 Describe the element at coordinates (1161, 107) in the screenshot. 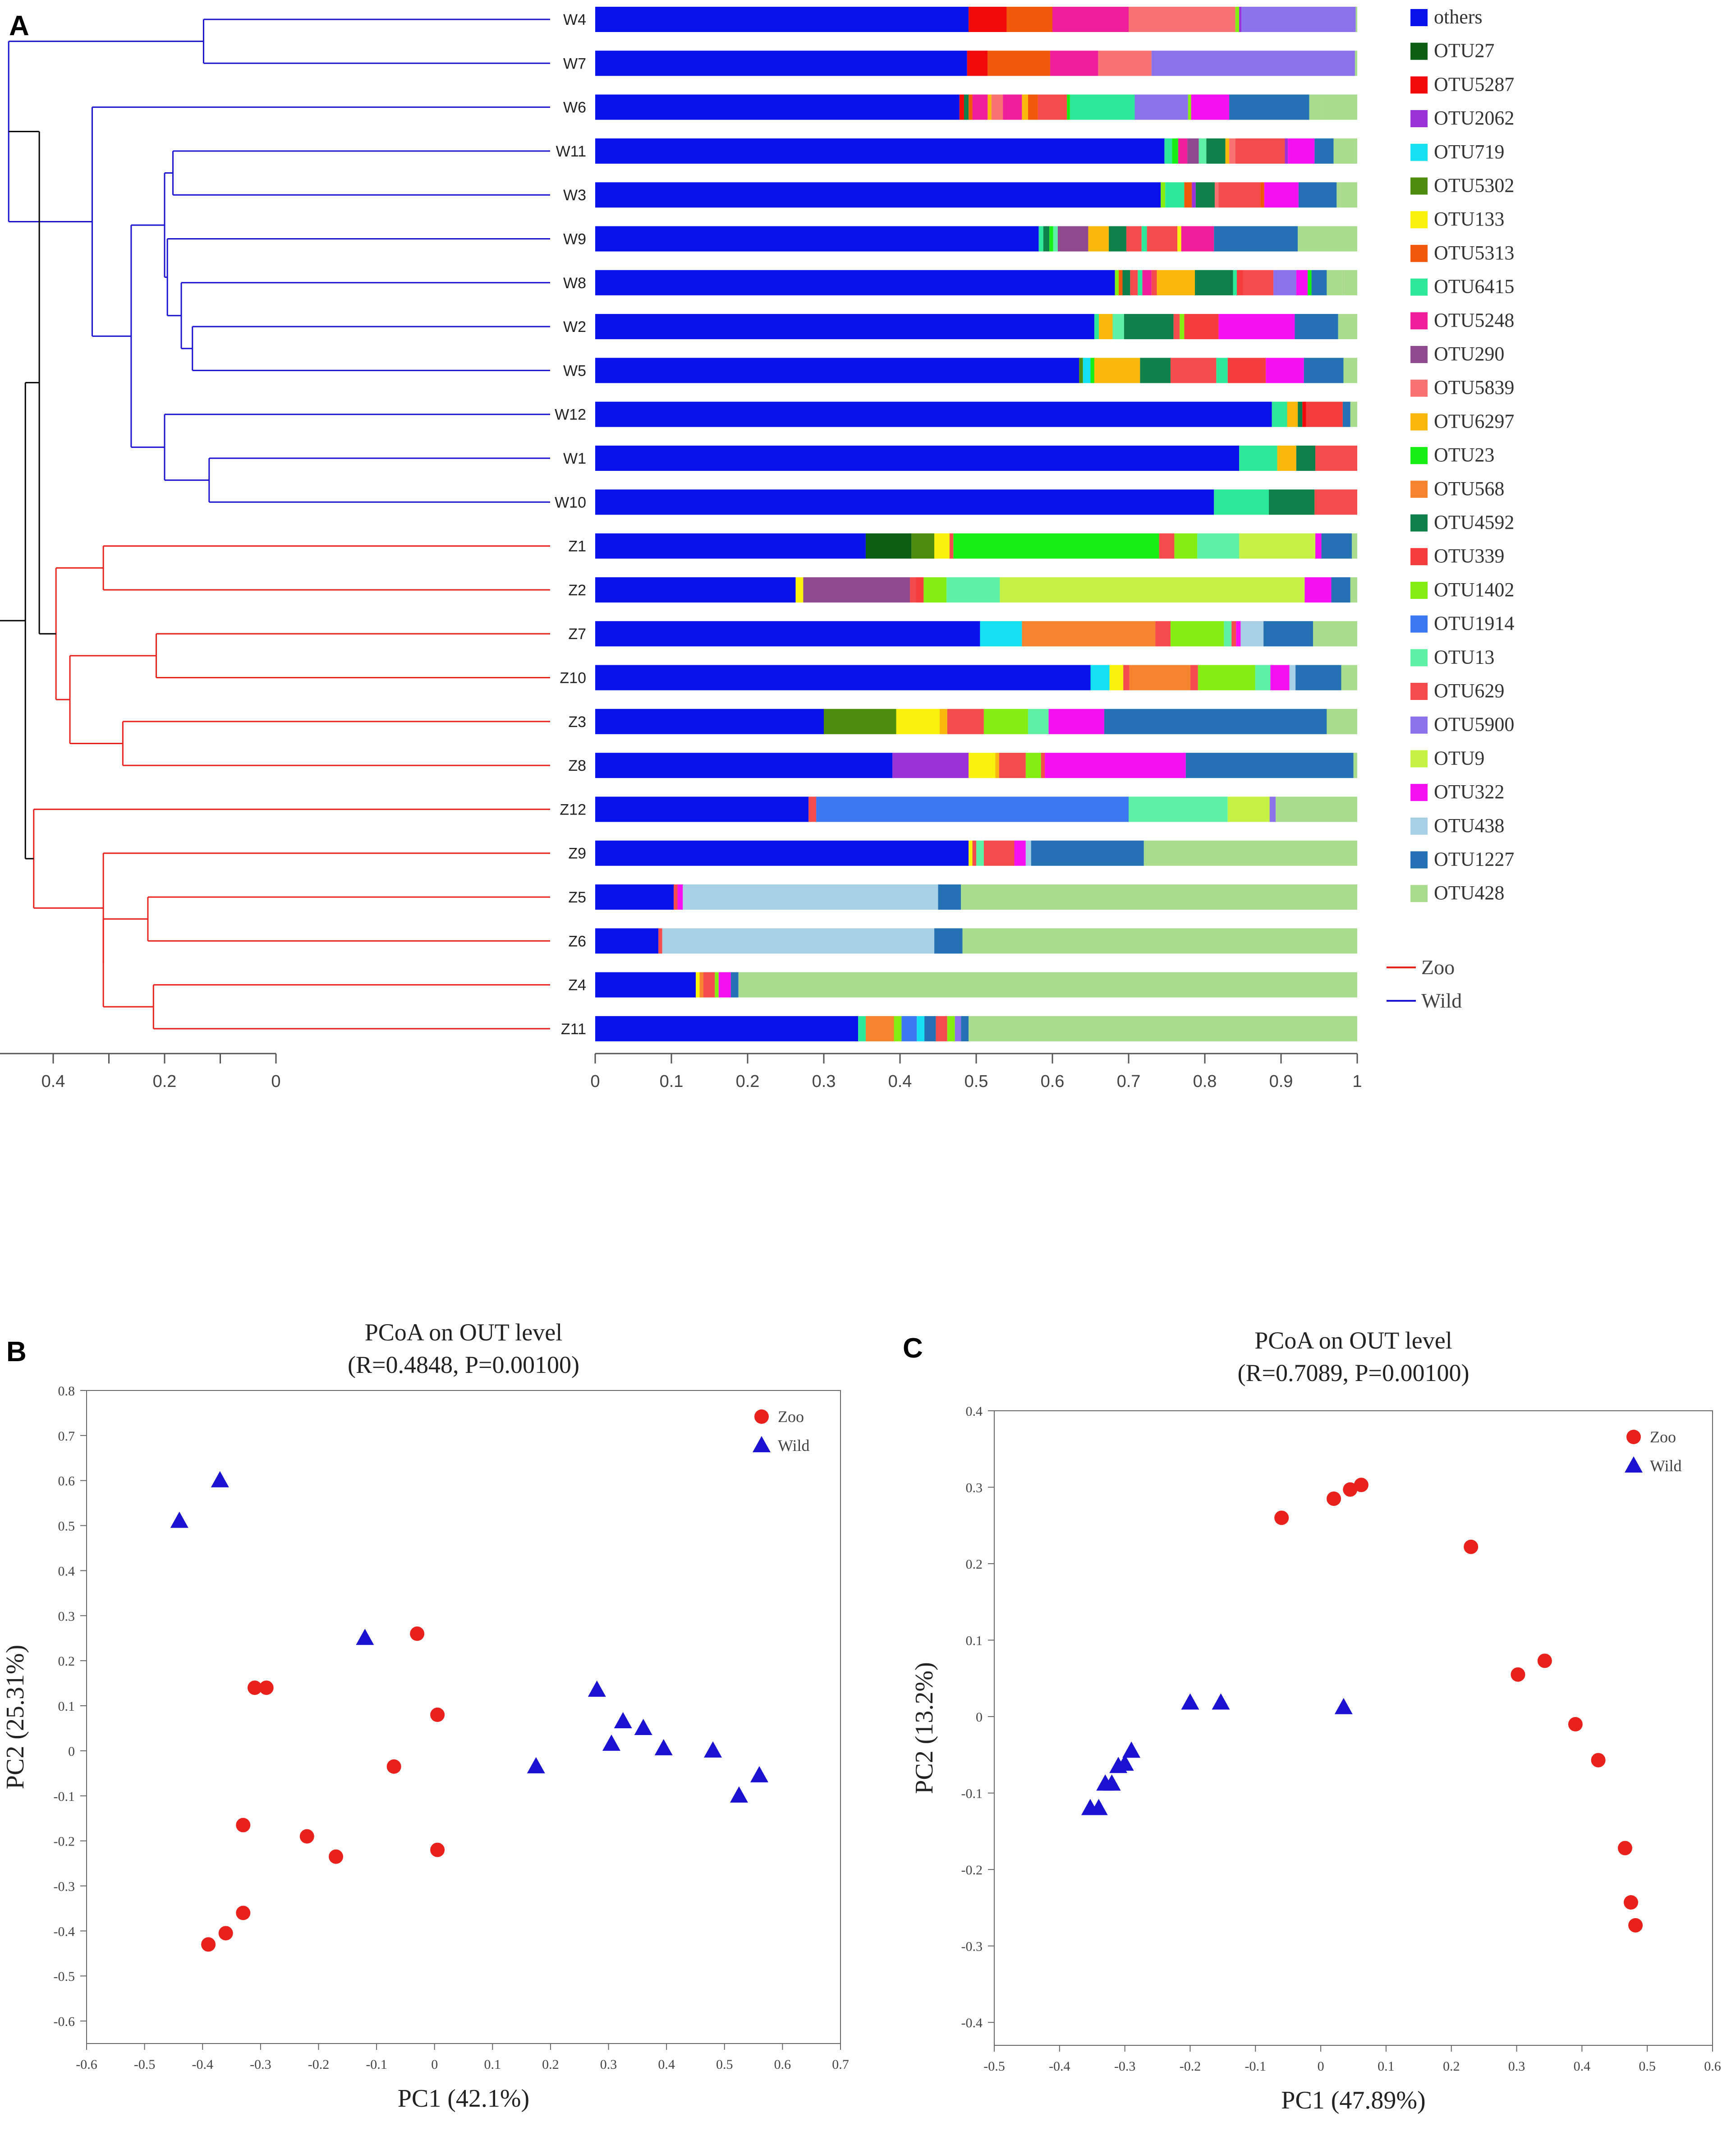

I see `bar-segment-W6-OTU5900` at that location.